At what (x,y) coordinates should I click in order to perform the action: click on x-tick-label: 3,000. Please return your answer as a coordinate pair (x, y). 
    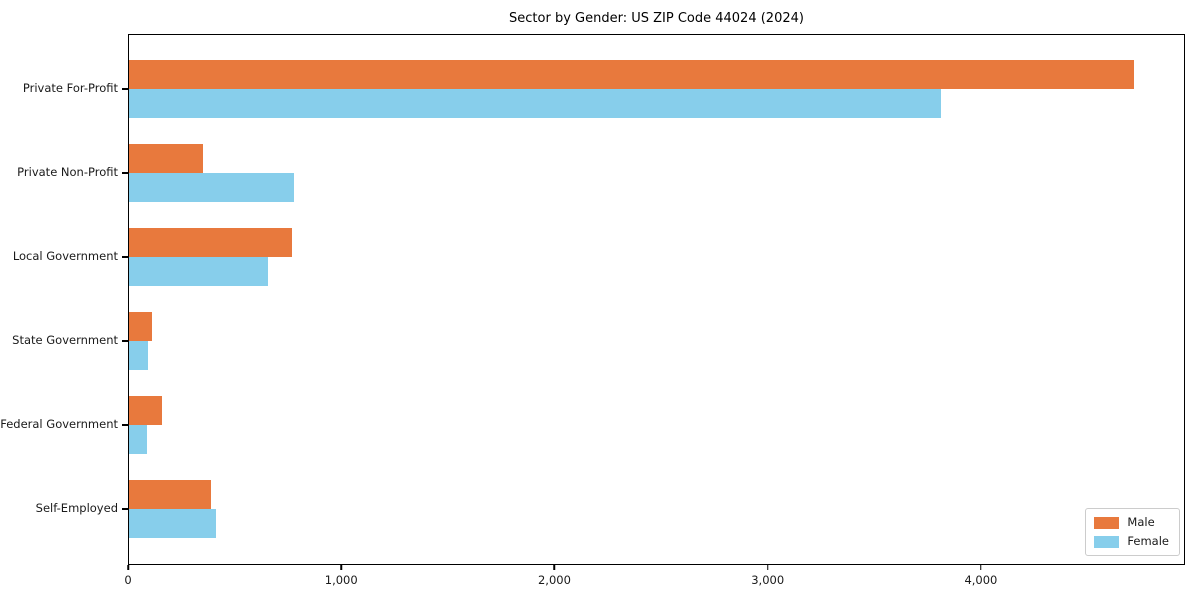
    Looking at the image, I should click on (768, 580).